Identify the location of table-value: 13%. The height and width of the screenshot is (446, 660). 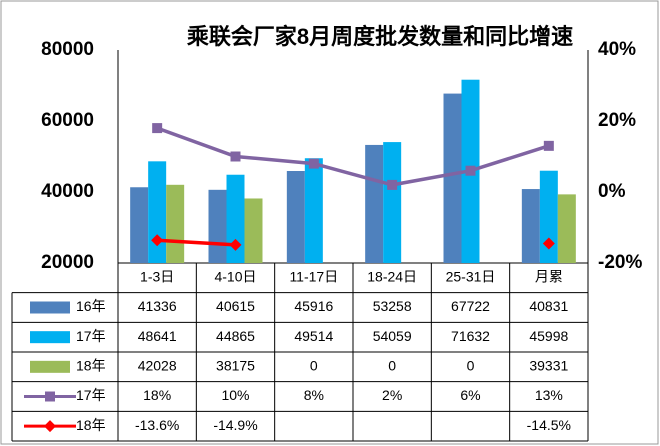
(549, 395).